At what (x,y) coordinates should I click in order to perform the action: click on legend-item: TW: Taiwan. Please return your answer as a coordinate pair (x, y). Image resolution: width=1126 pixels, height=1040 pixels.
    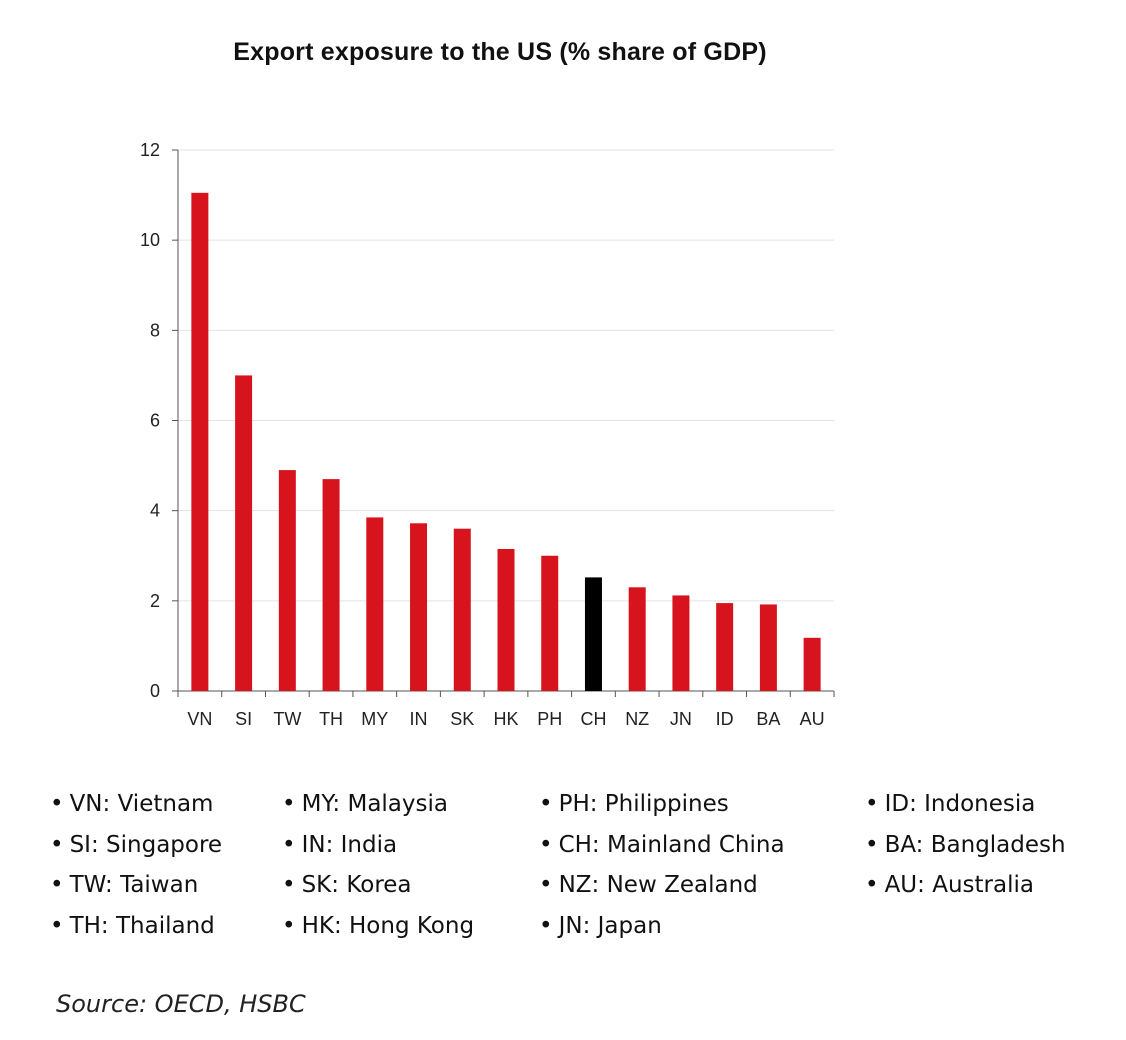
    Looking at the image, I should click on (136, 885).